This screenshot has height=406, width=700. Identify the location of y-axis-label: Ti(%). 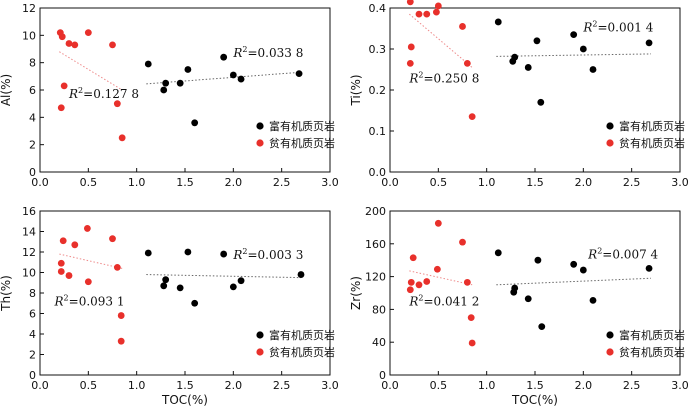
(356, 90).